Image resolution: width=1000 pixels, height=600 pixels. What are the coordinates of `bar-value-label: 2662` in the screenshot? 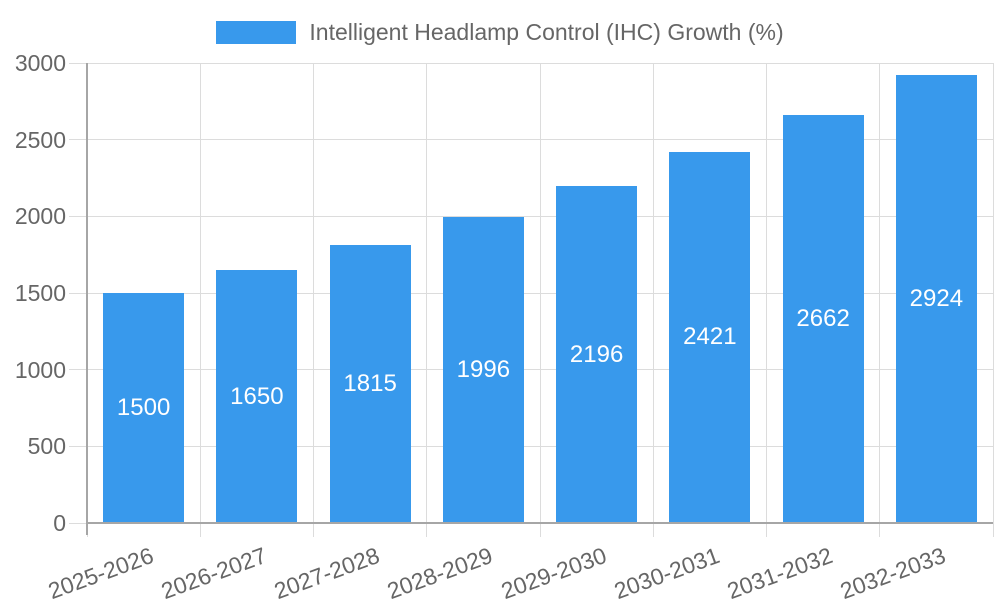 It's located at (823, 318).